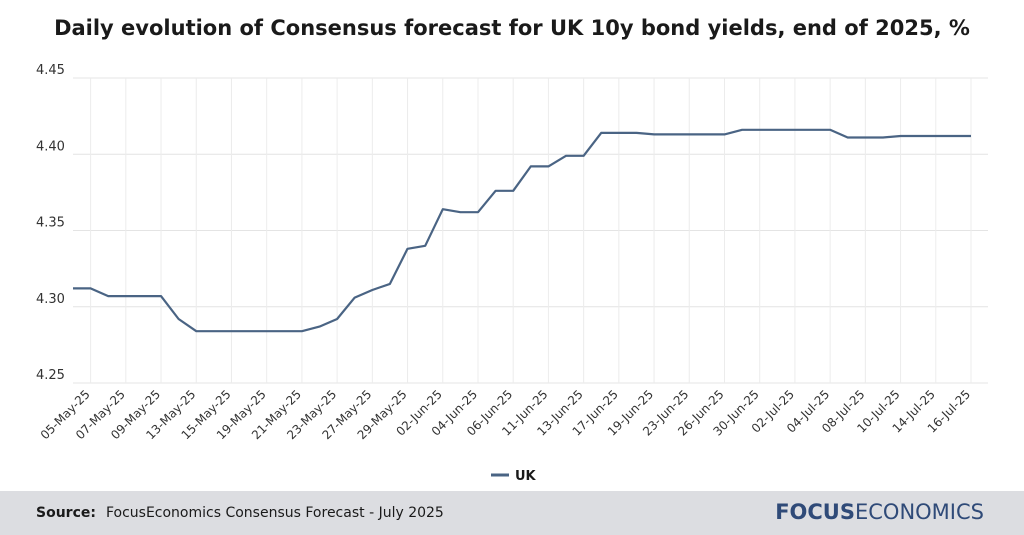 This screenshot has width=1024, height=535. What do you see at coordinates (514, 476) in the screenshot?
I see `legend: UK` at bounding box center [514, 476].